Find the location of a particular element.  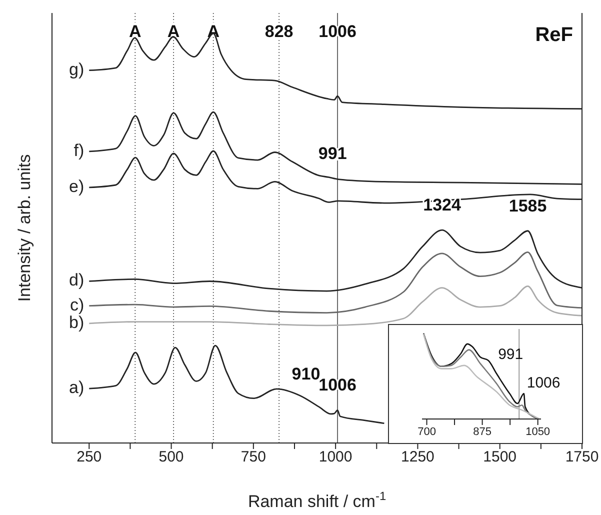

series-label: e) is located at coordinates (76, 186).